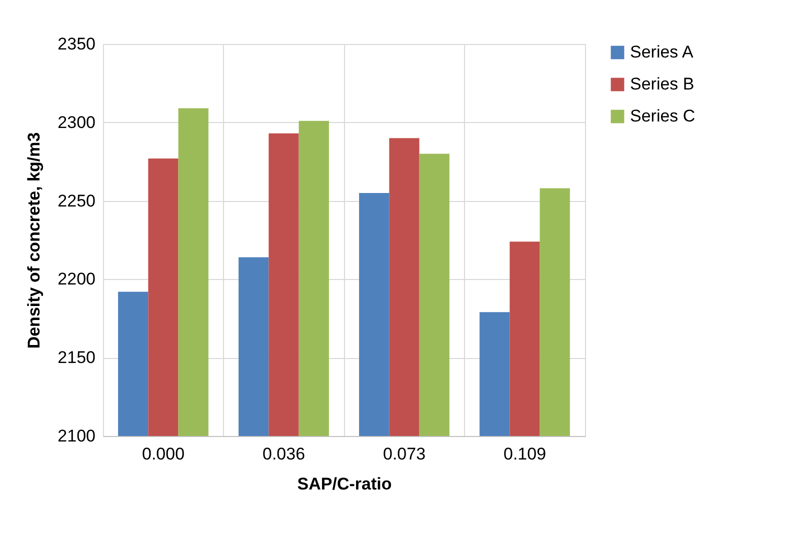 This screenshot has width=809, height=546. I want to click on y-tick-label: 2200, so click(77, 279).